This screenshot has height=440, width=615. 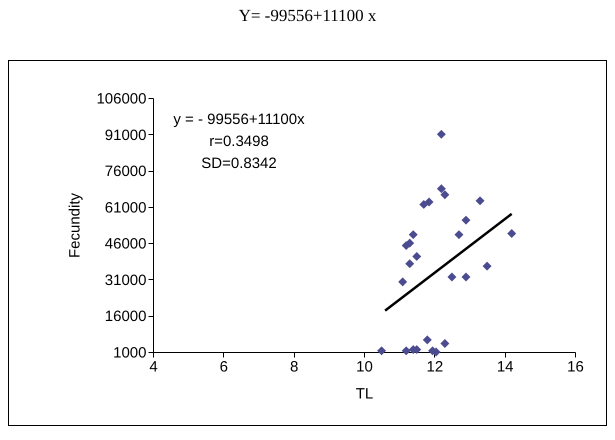 I want to click on x-tick-label: 4, so click(x=153, y=367).